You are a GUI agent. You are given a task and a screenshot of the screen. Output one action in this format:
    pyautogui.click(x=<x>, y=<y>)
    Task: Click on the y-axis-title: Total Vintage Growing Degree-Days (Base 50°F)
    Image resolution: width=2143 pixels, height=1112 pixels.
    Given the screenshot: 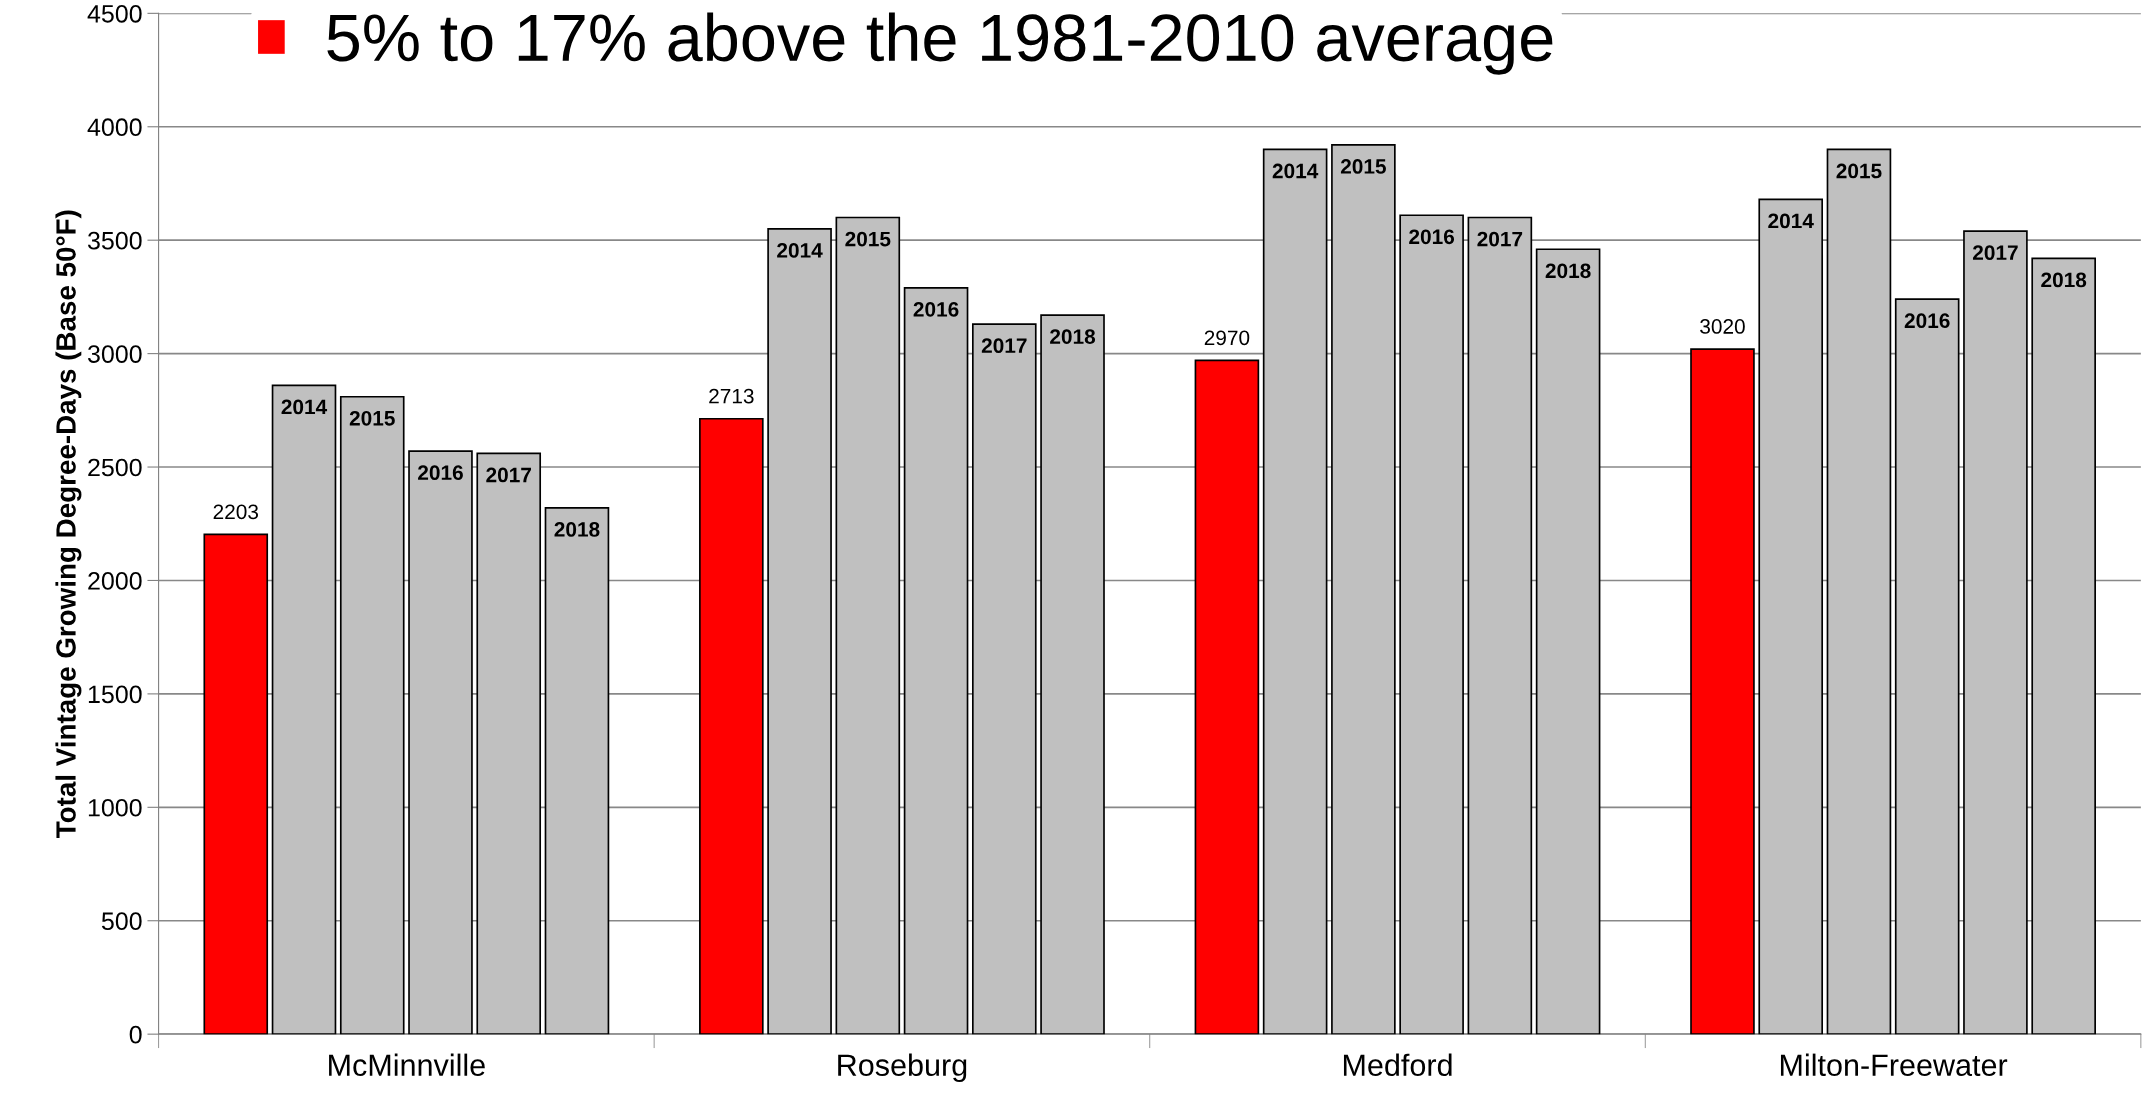 What is the action you would take?
    pyautogui.click(x=68, y=524)
    